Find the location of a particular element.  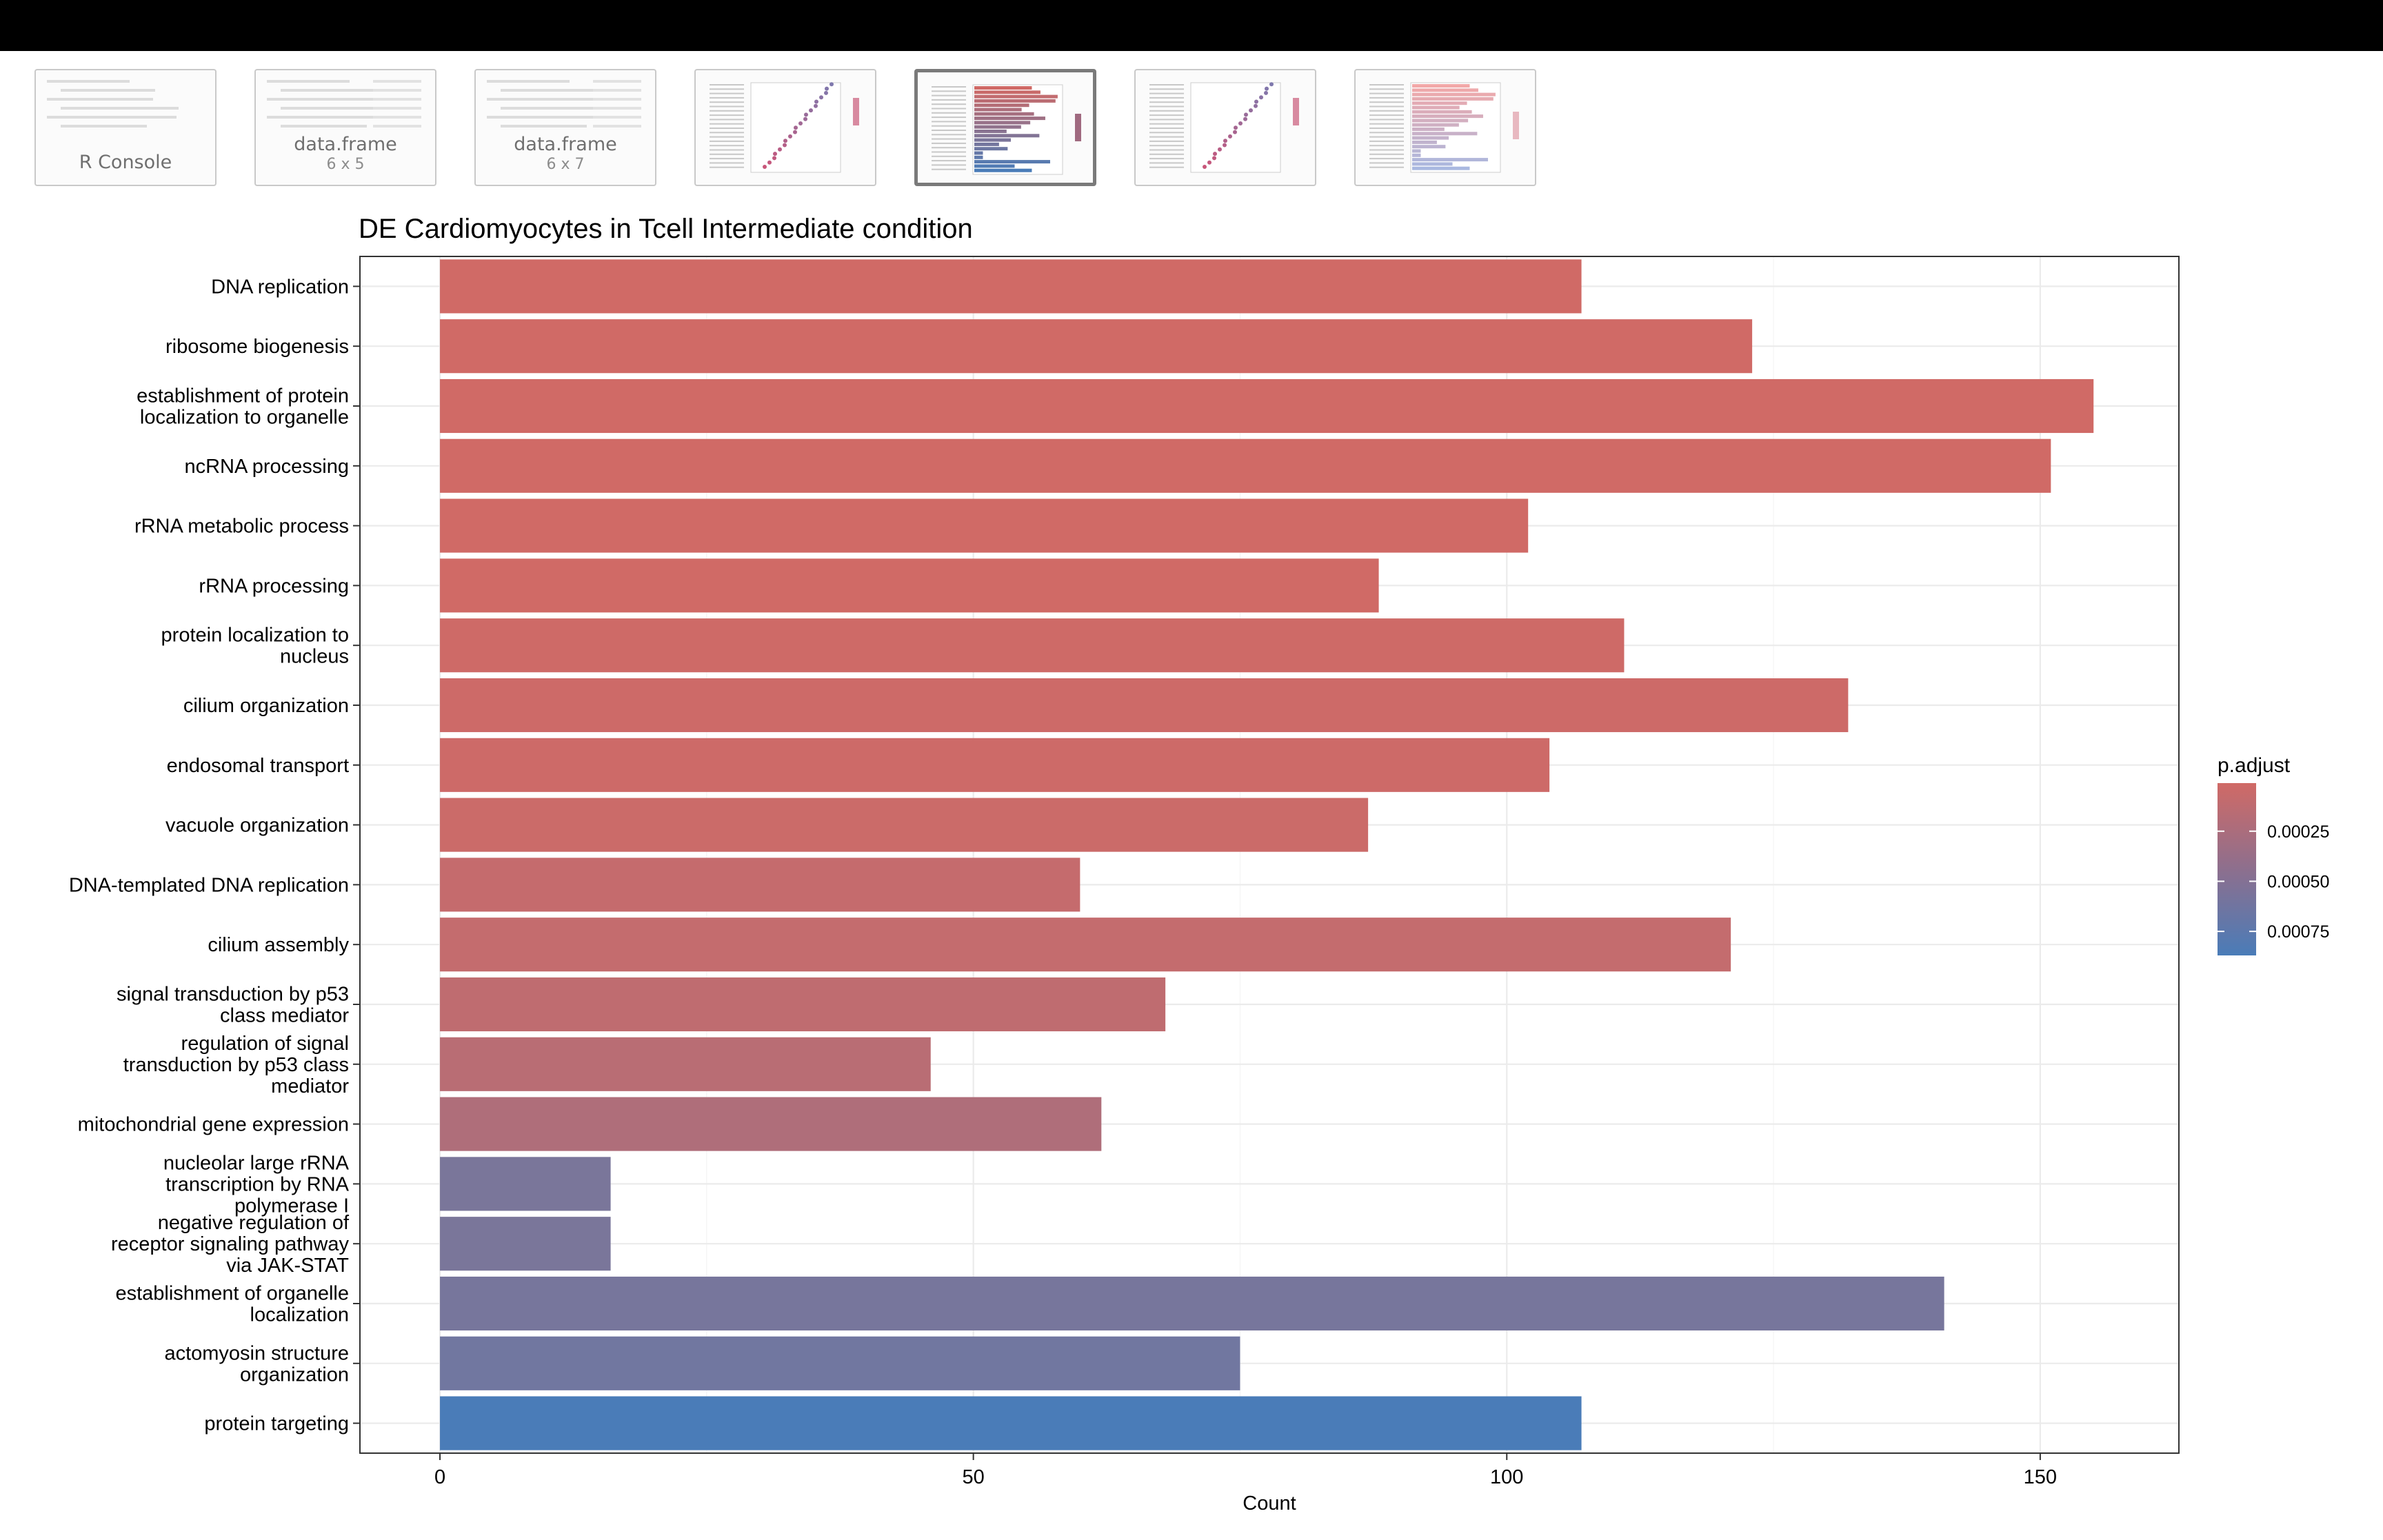

y-tick-label: negative regulation of is located at coordinates (254, 1223).